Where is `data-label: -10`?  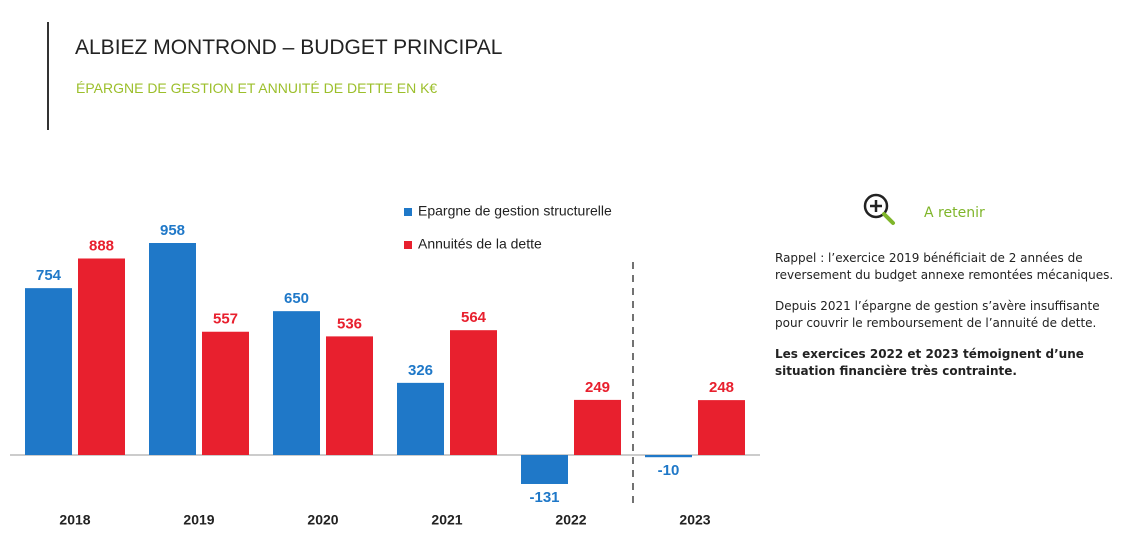 data-label: -10 is located at coordinates (669, 470).